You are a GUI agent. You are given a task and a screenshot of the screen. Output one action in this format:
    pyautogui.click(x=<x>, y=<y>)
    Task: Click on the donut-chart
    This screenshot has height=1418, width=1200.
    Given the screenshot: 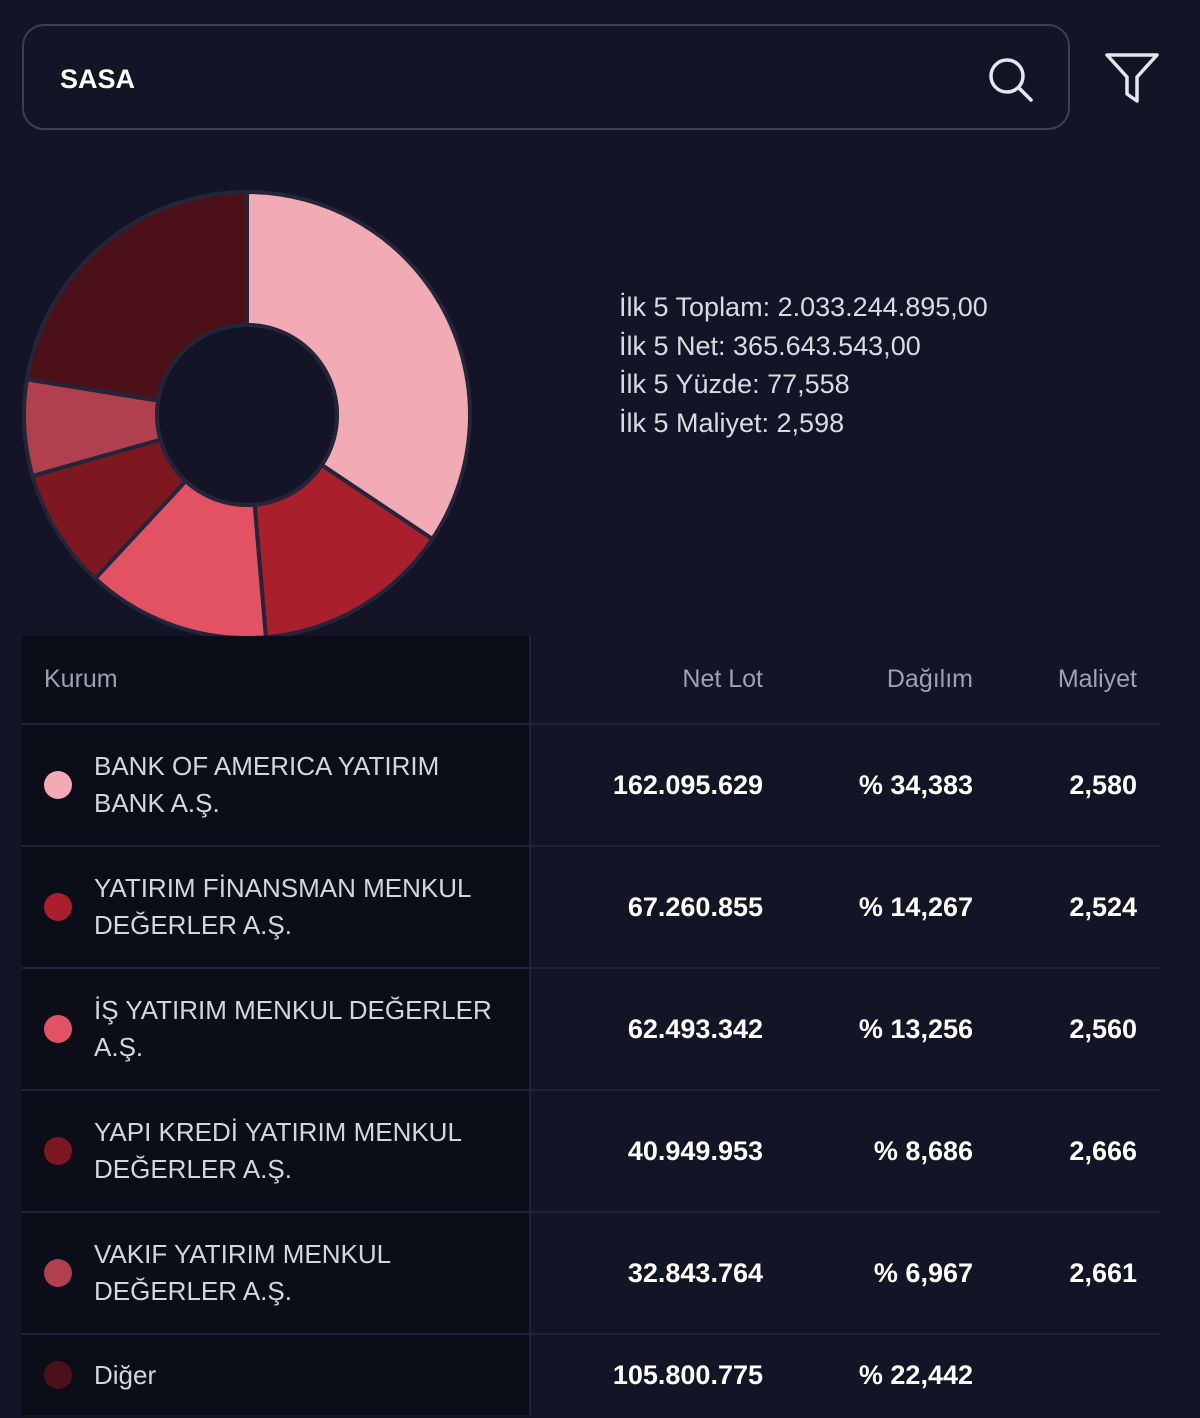 What is the action you would take?
    pyautogui.click(x=247, y=412)
    